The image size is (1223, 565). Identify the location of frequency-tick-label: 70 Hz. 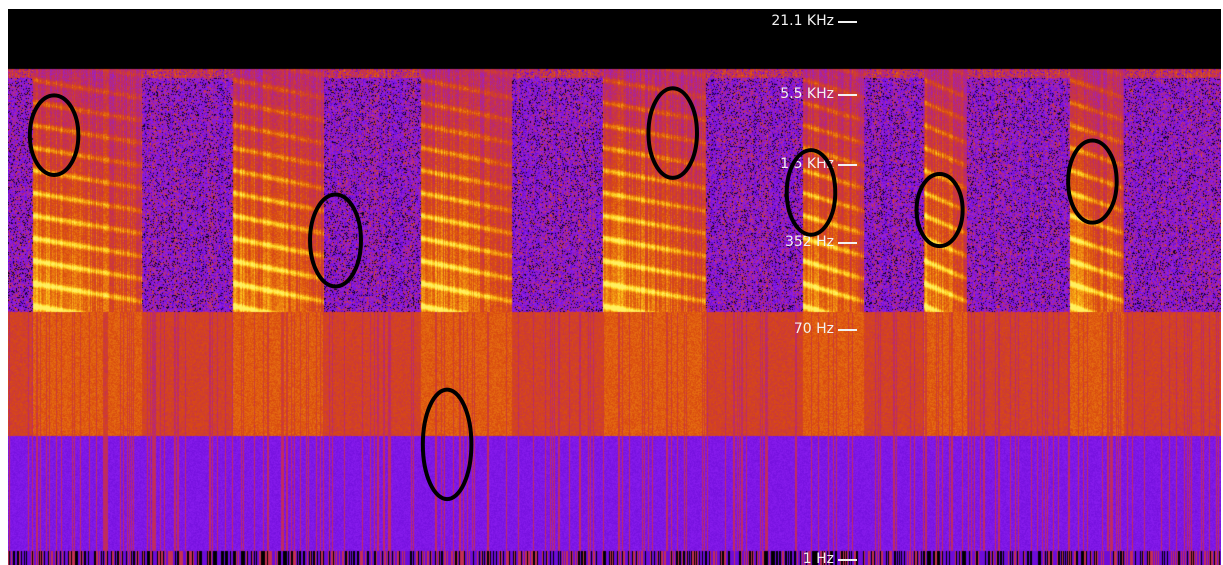
(813, 329).